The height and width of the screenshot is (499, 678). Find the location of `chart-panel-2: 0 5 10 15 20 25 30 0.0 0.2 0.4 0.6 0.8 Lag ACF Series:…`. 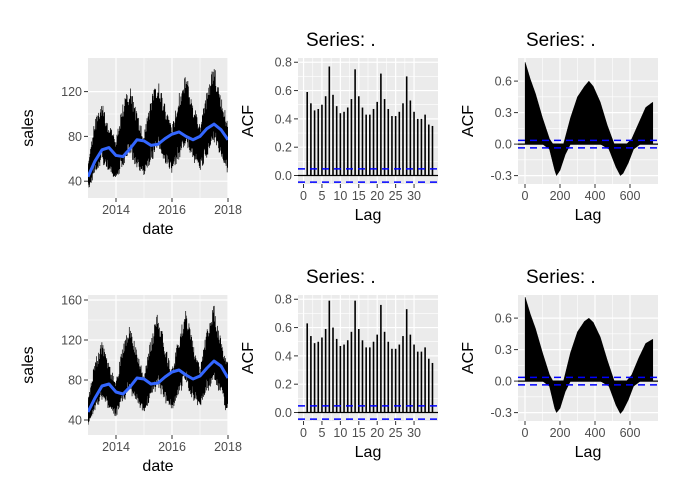

chart-panel-2: 0 5 10 15 20 25 30 0.0 0.2 0.4 0.6 0.8 Lag ACF Series:… is located at coordinates (339, 127).